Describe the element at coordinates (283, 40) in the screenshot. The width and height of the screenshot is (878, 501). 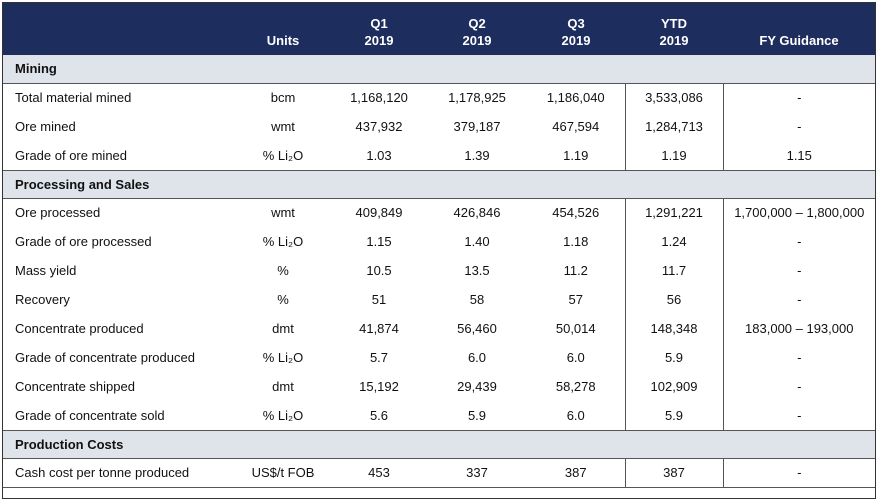
I see `header-units: Units` at that location.